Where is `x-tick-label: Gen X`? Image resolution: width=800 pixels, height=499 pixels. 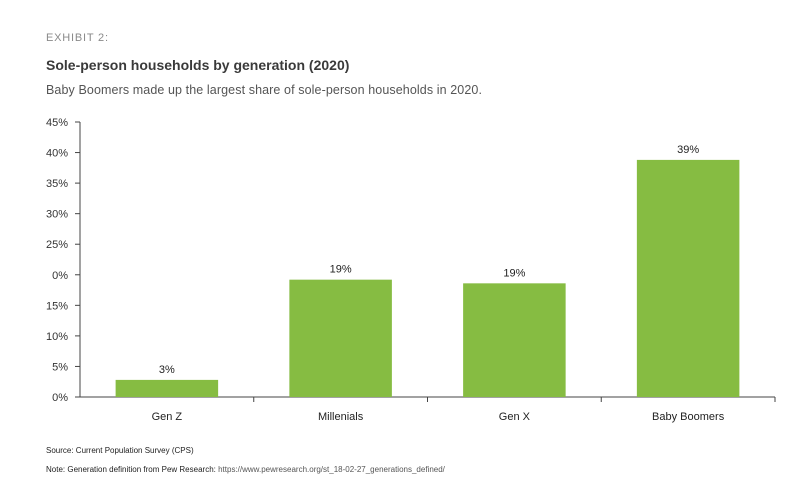
x-tick-label: Gen X is located at coordinates (515, 417).